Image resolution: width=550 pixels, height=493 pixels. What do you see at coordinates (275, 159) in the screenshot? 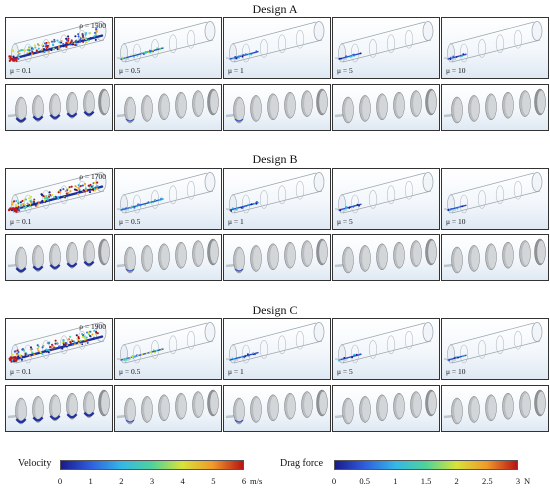
I see `design-title: Design B` at bounding box center [275, 159].